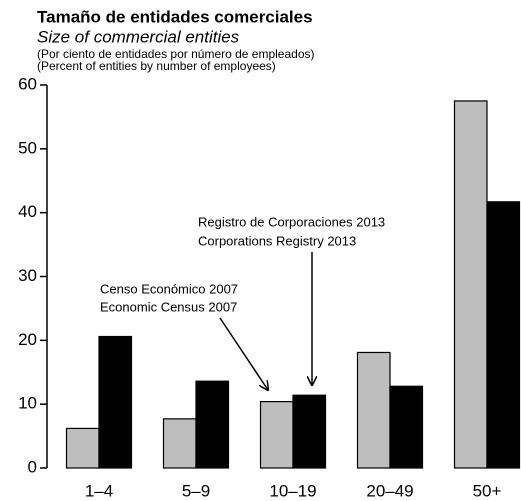 This screenshot has height=501, width=521. Describe the element at coordinates (27, 147) in the screenshot. I see `y-tick-label: 50` at that location.